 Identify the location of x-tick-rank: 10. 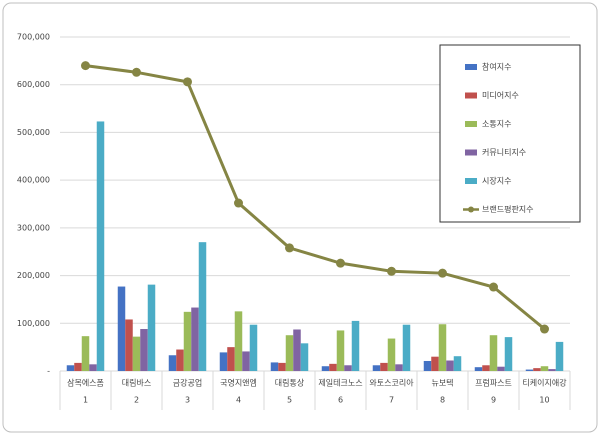
(544, 400).